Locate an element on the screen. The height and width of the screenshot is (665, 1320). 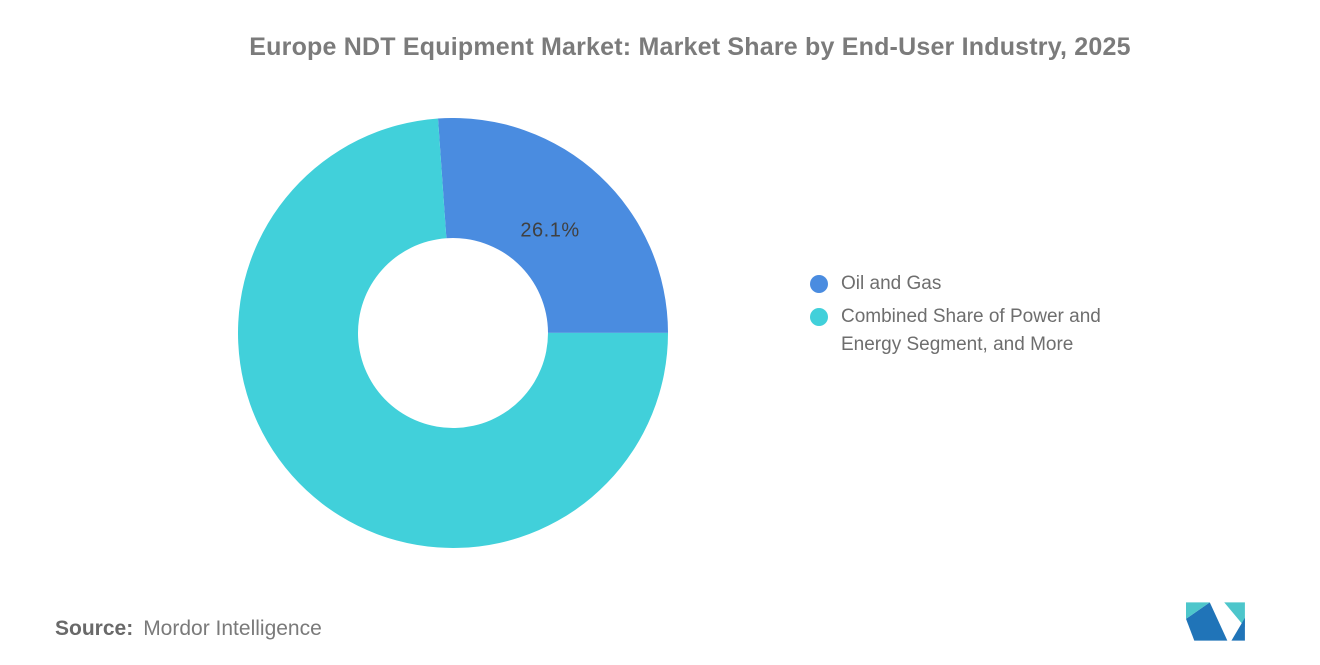
legend-item-label: Oil and Gas is located at coordinates (891, 283).